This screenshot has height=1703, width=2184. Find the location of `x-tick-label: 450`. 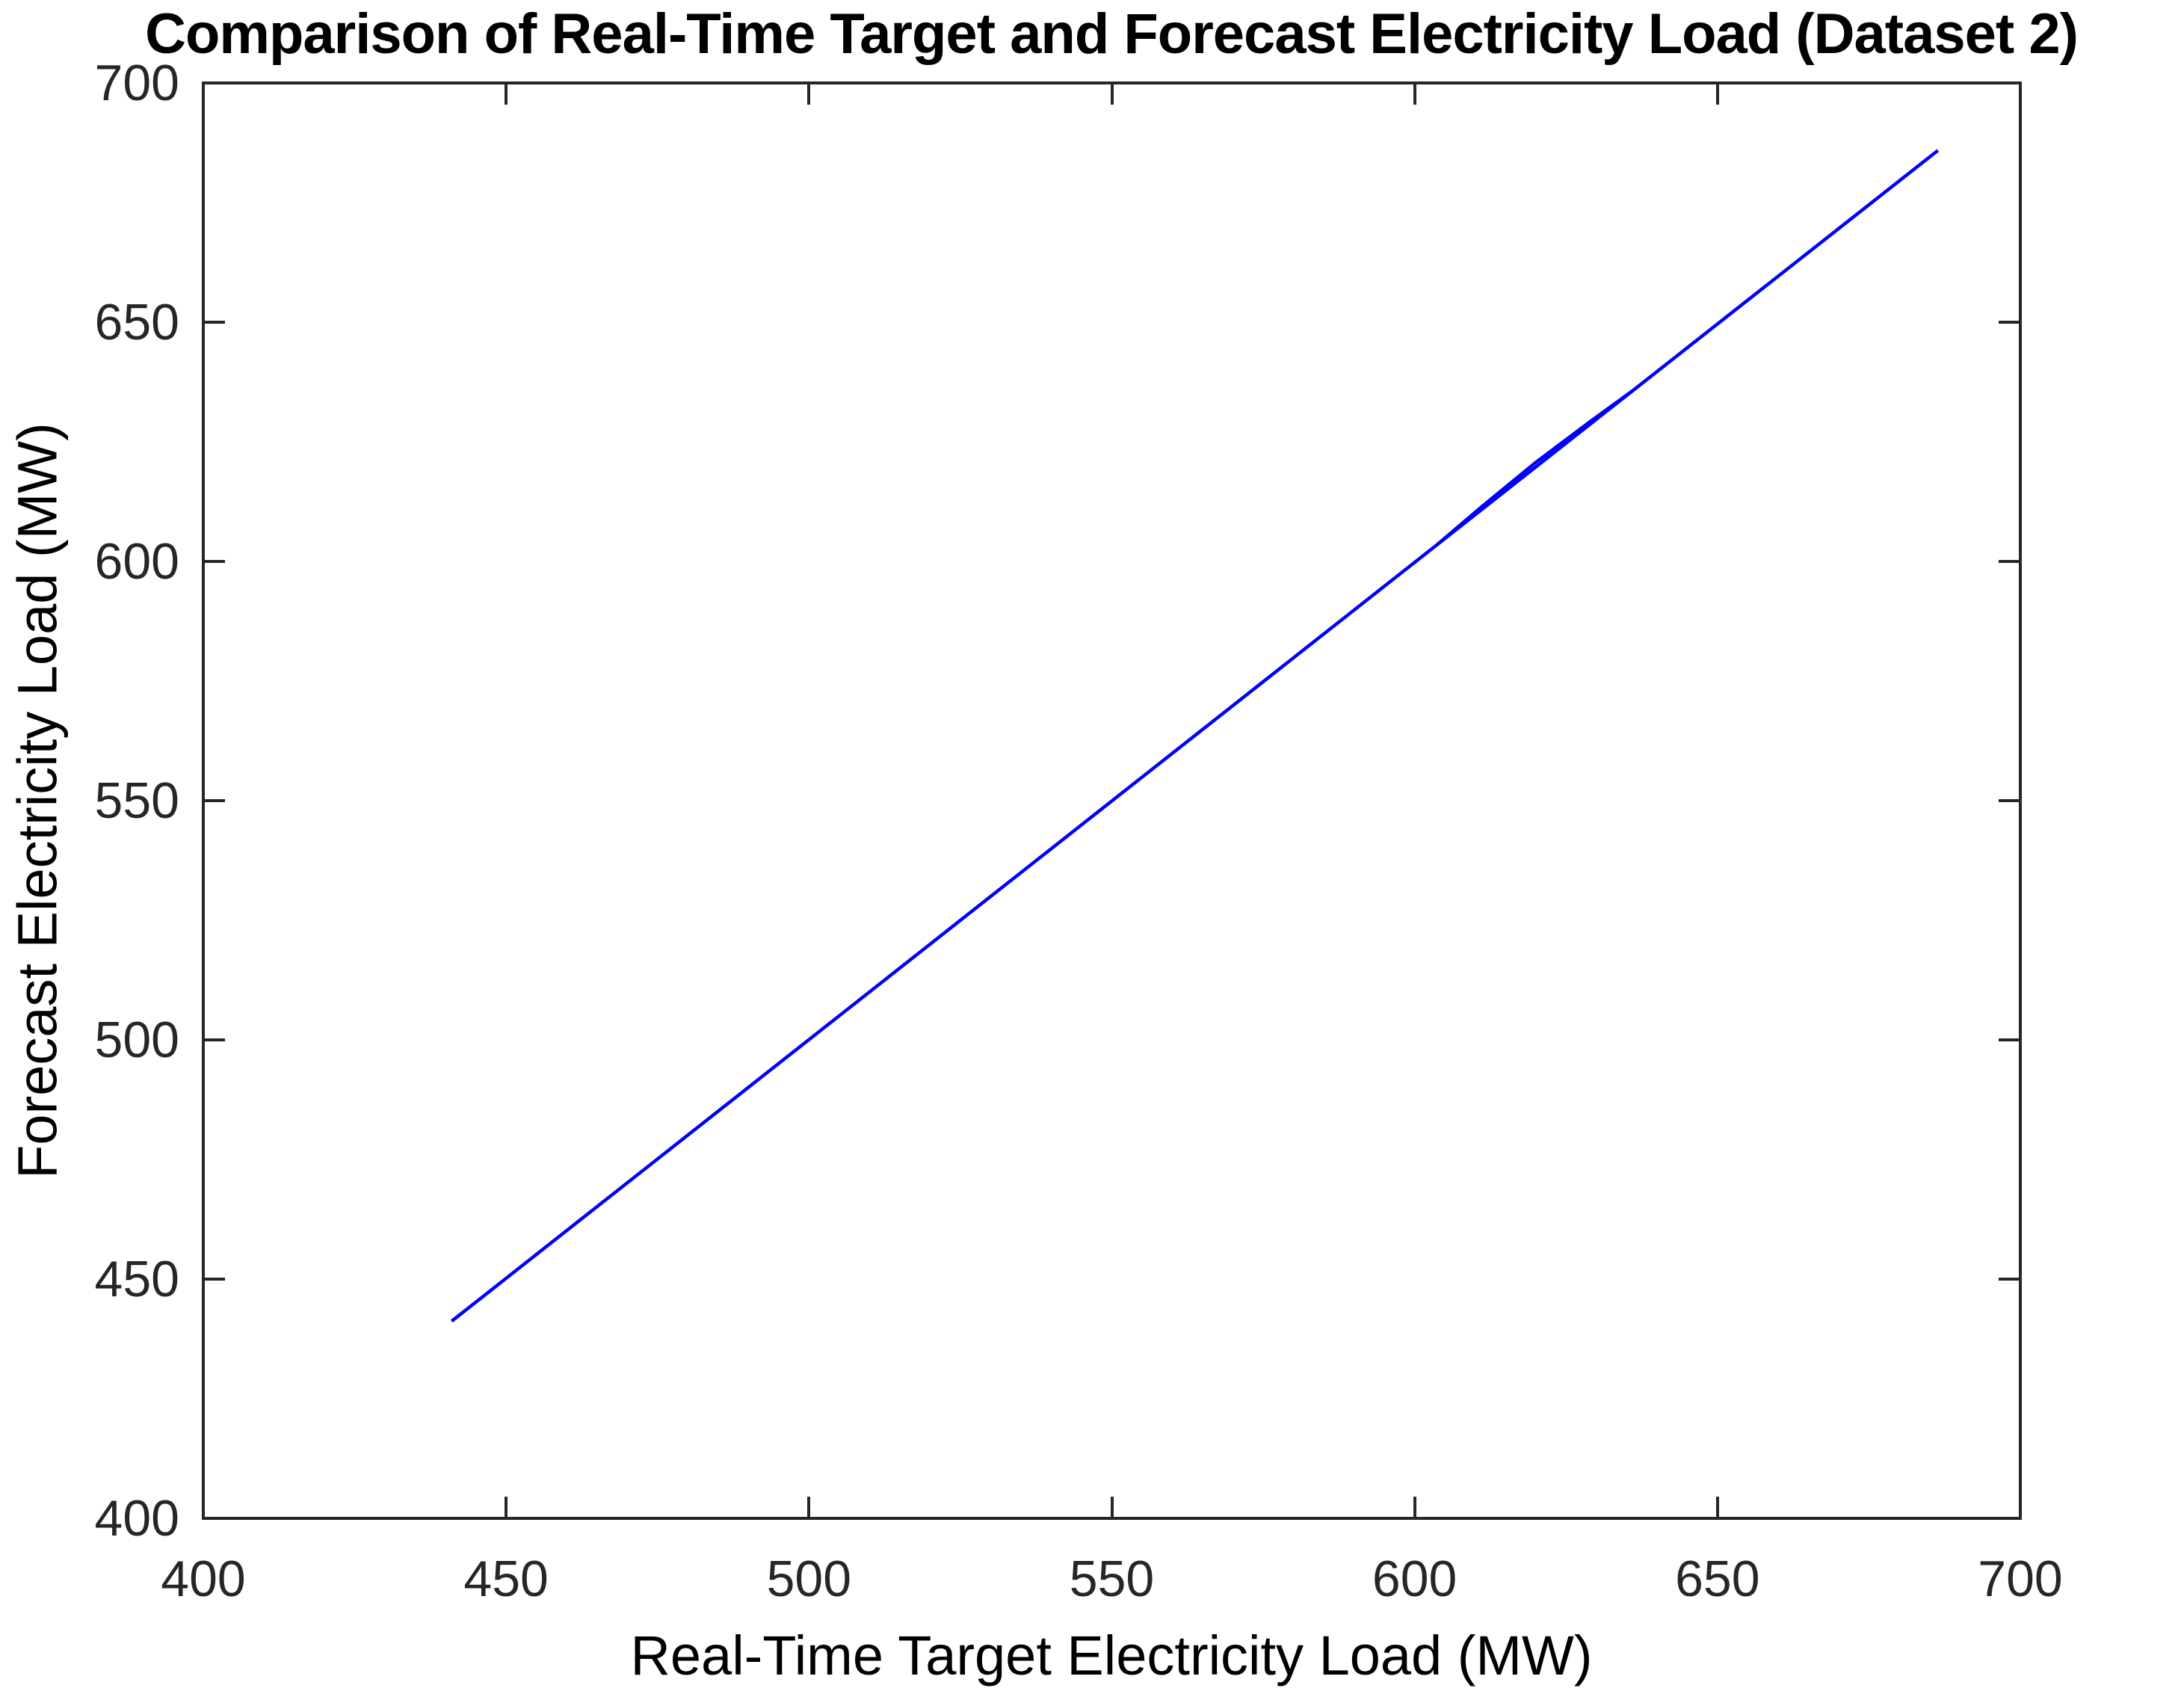

x-tick-label: 450 is located at coordinates (506, 1578).